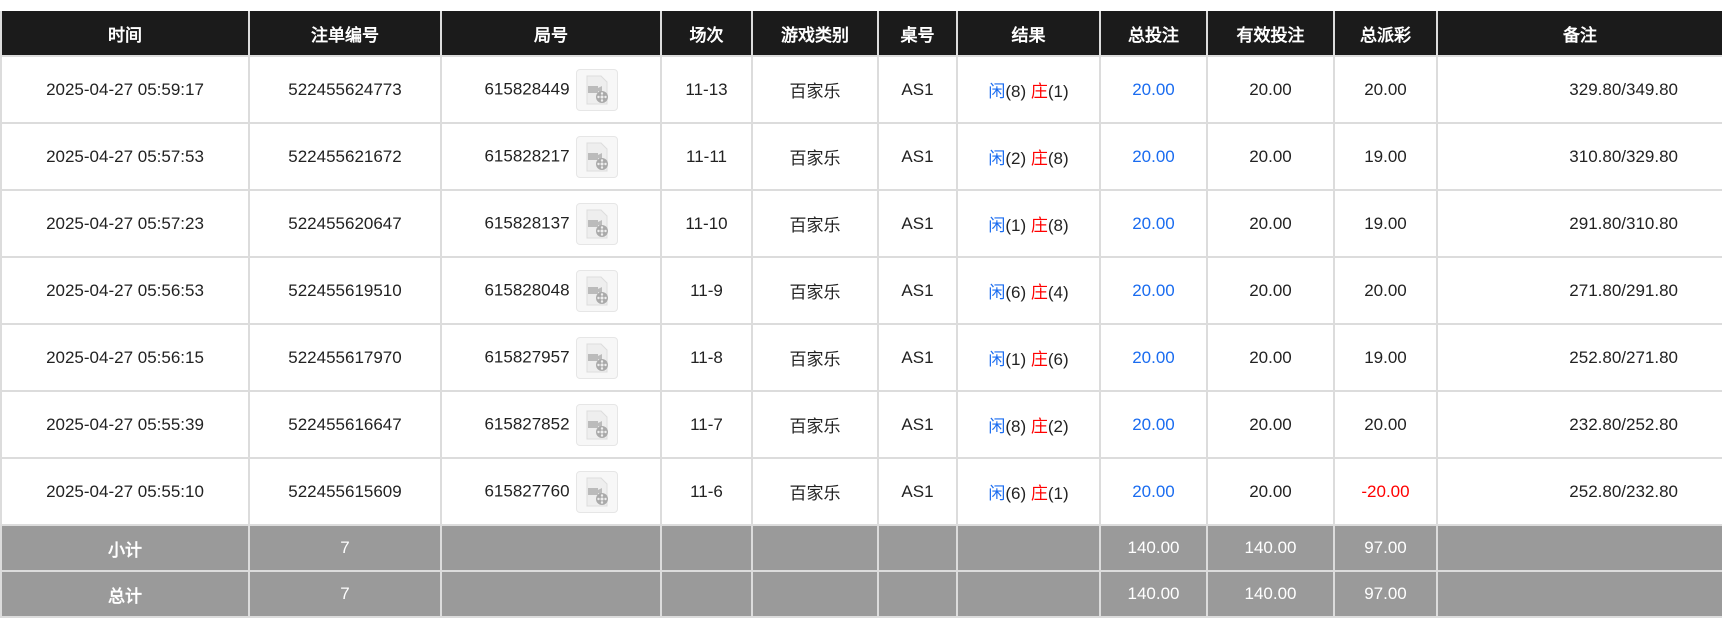 Image resolution: width=1722 pixels, height=618 pixels. I want to click on shoe: 11-6, so click(706, 491).